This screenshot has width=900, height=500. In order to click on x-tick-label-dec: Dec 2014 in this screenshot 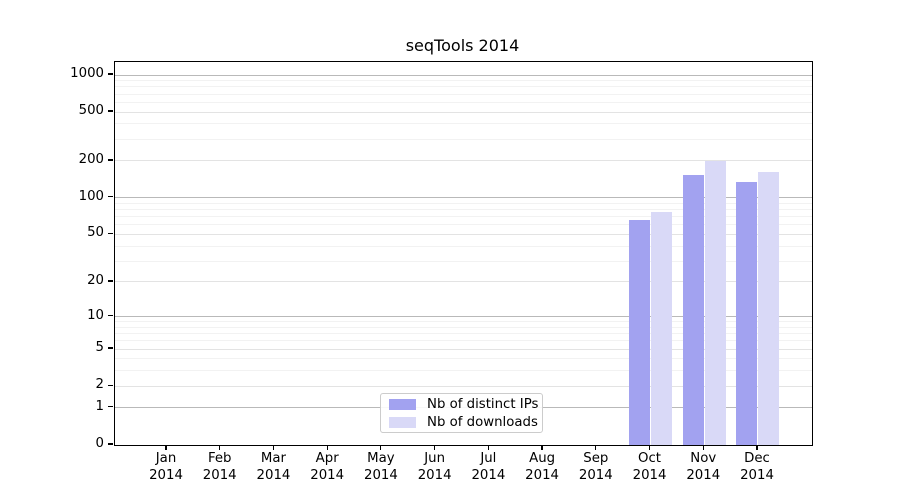, I will do `click(757, 467)`.